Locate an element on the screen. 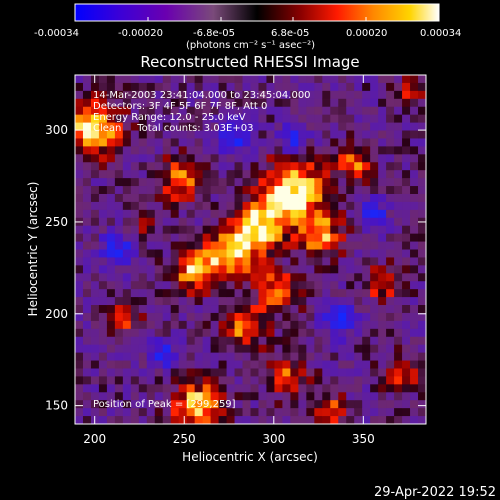 The height and width of the screenshot is (500, 500). plot-timestamp: 29-Apr-2022 19:52 is located at coordinates (435, 492).